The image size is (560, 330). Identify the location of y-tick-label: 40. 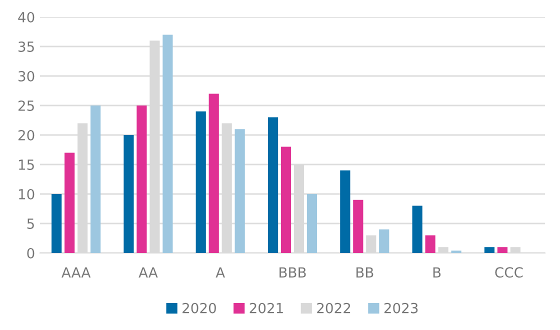
(26, 17).